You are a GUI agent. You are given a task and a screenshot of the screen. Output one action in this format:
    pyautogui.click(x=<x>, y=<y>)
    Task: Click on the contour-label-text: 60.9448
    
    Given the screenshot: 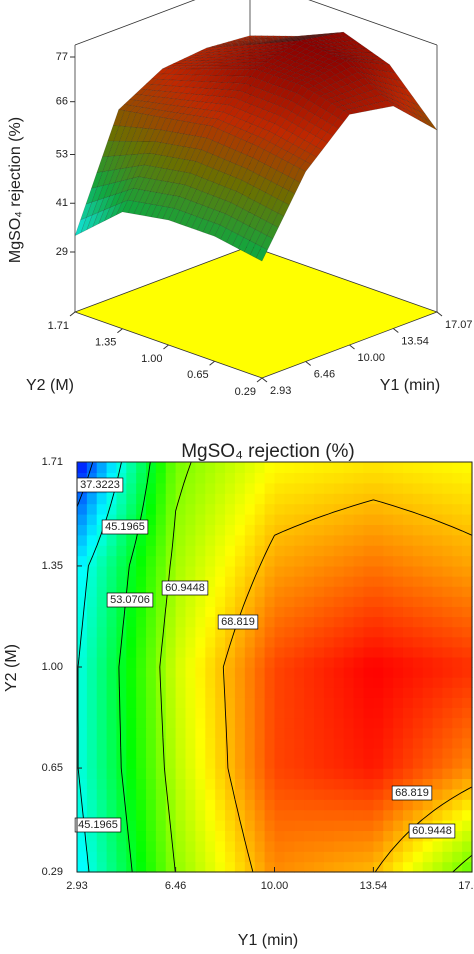 What is the action you would take?
    pyautogui.click(x=185, y=588)
    